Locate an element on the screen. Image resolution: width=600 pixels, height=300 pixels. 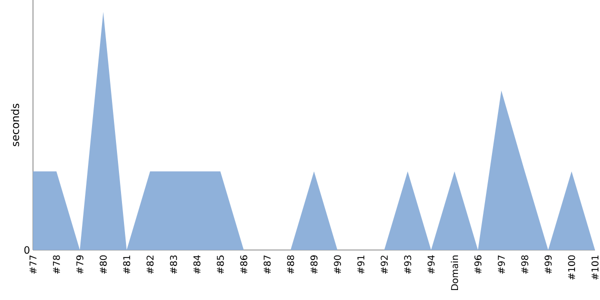
y-axis-title: seconds is located at coordinates (15, 125).